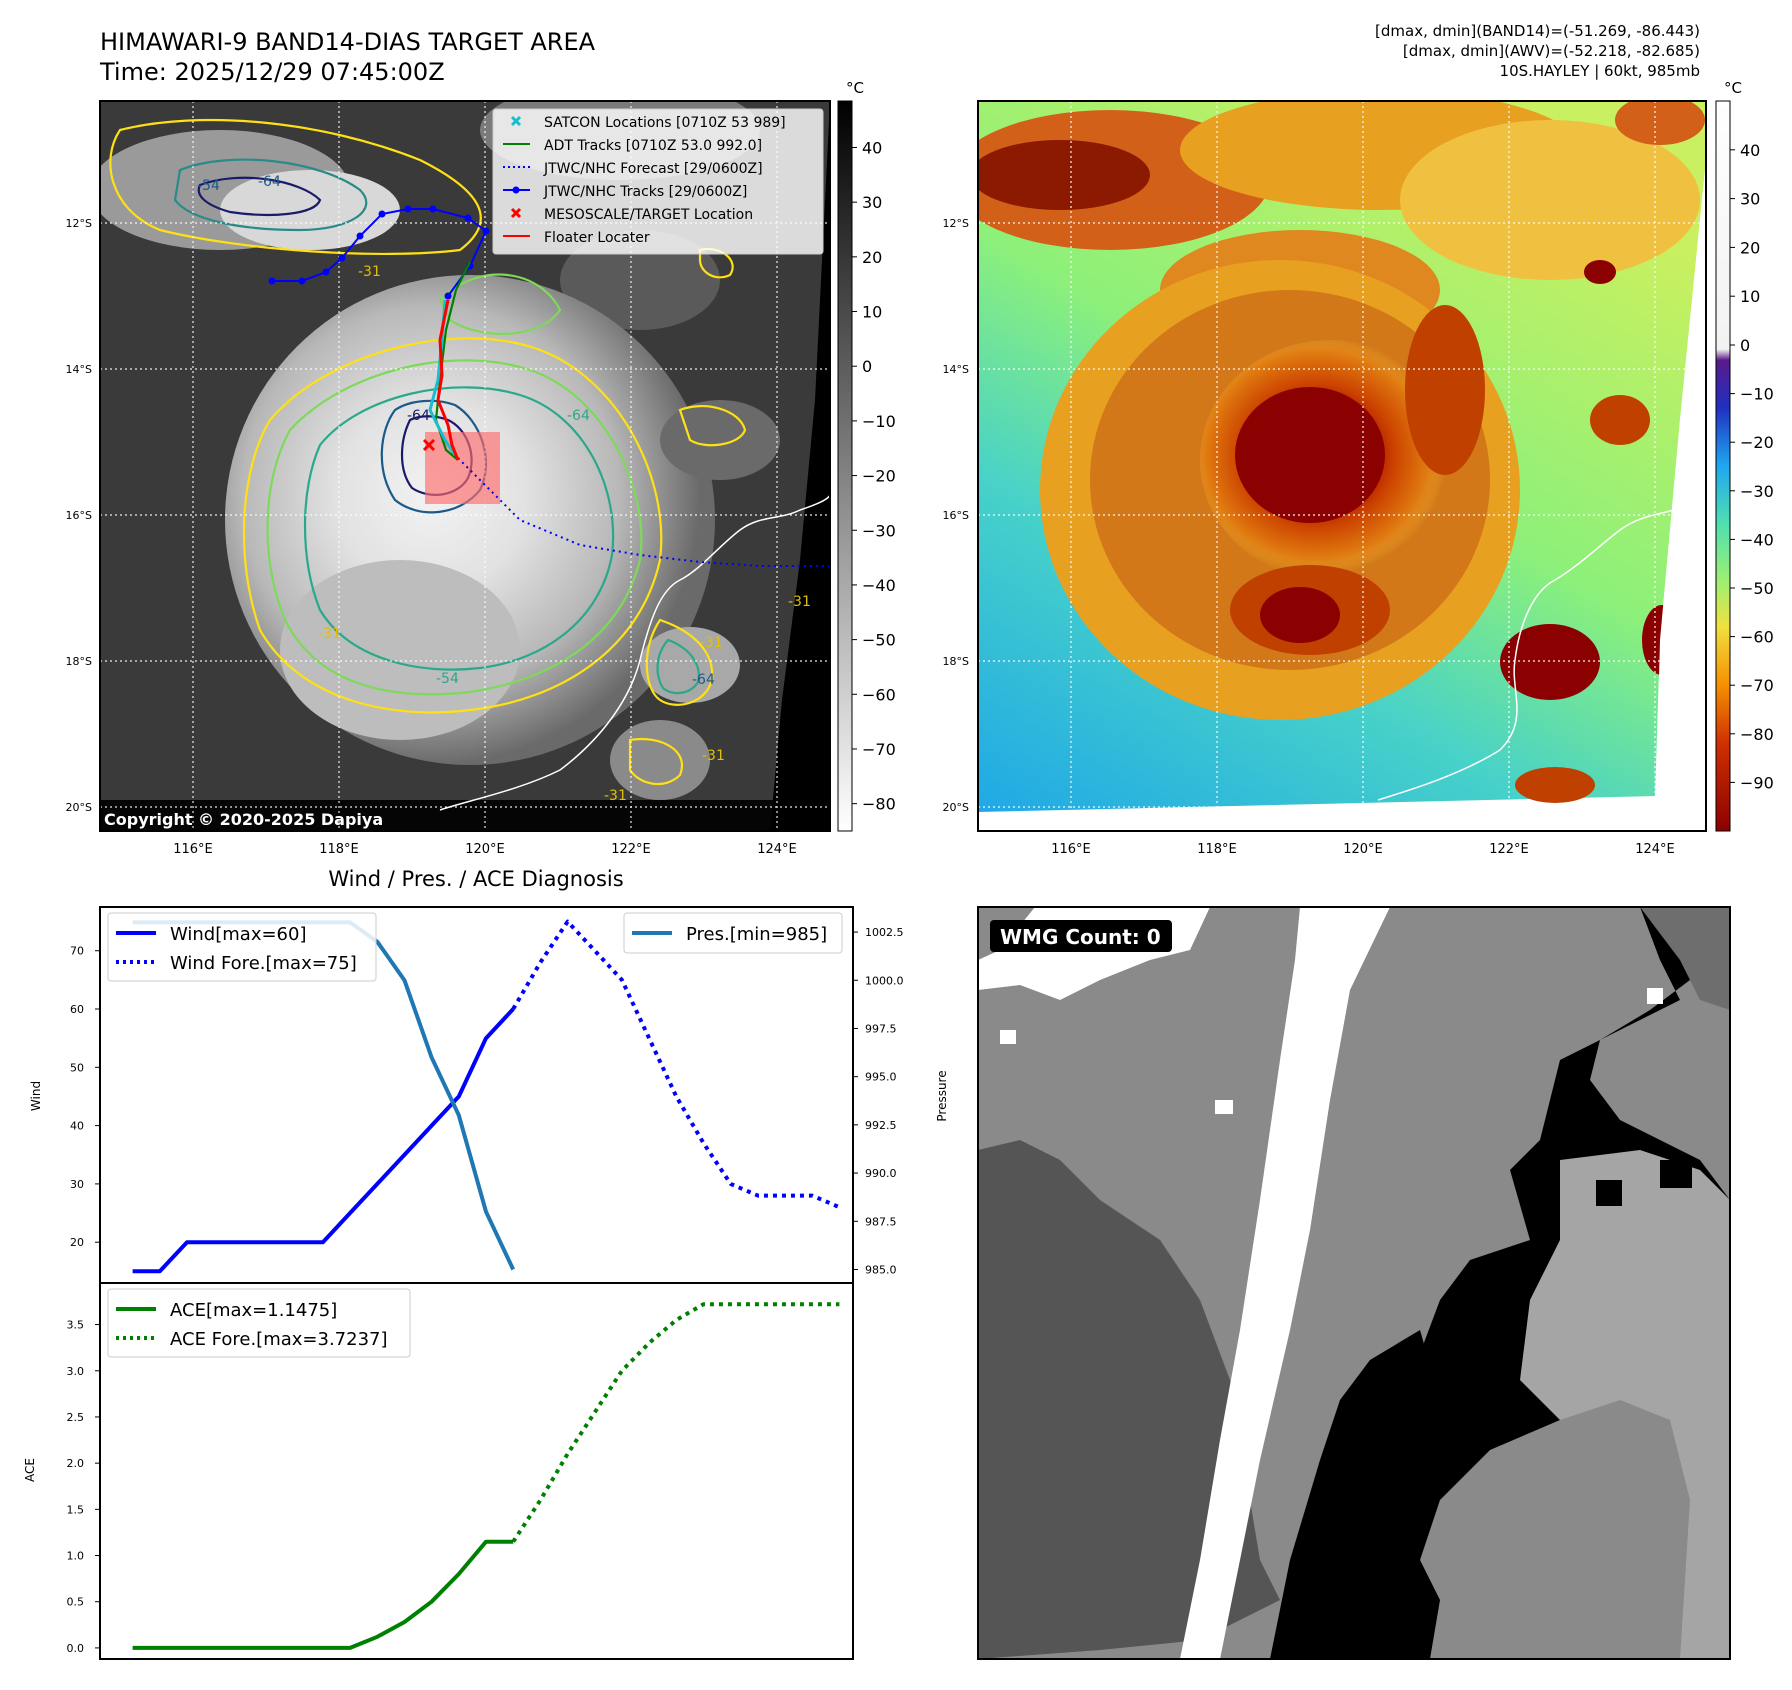 This screenshot has height=1690, width=1792. What do you see at coordinates (76, 1463) in the screenshot?
I see `y-tick-label: 2.0` at bounding box center [76, 1463].